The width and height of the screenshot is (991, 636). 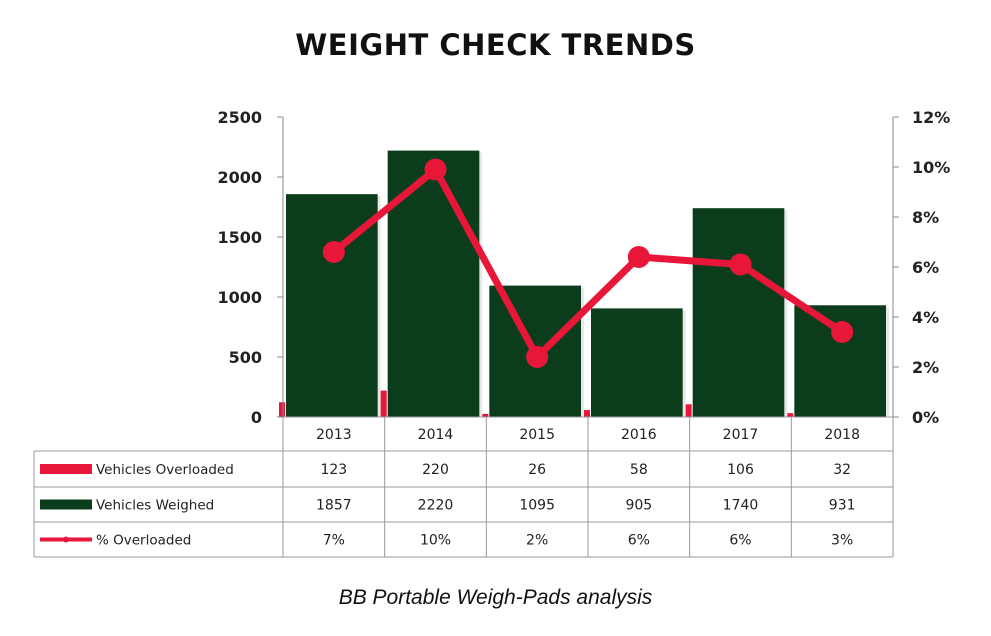 What do you see at coordinates (485, 415) in the screenshot?
I see `bar-vehicles-overloaded-2015` at bounding box center [485, 415].